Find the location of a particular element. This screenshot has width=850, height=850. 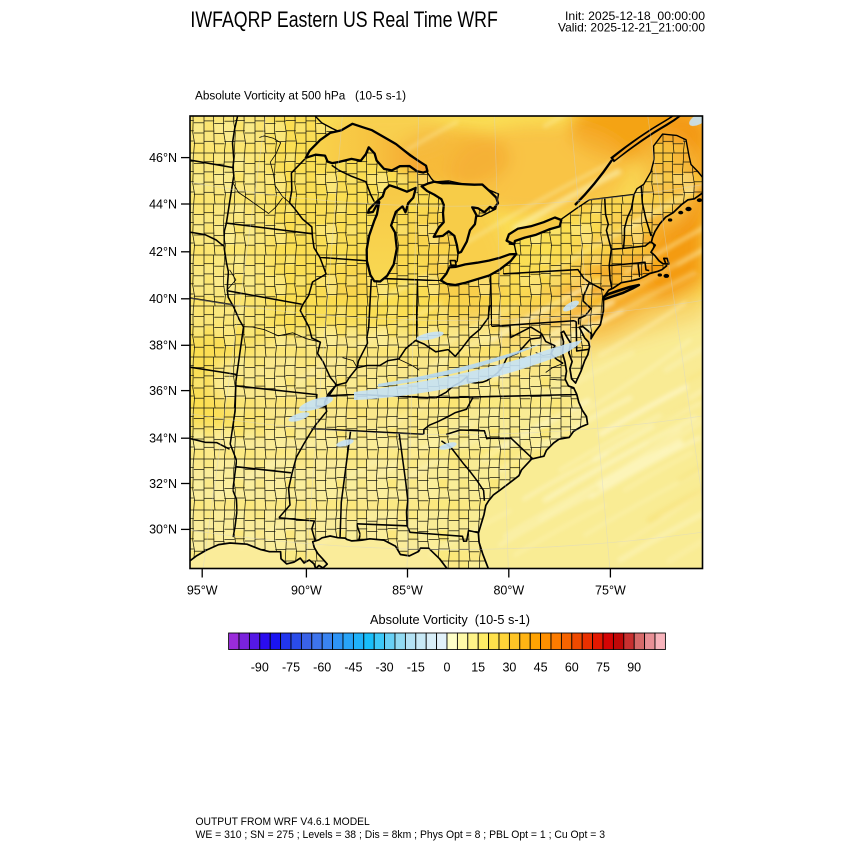

svg-text: 40°N is located at coordinates (163, 299).